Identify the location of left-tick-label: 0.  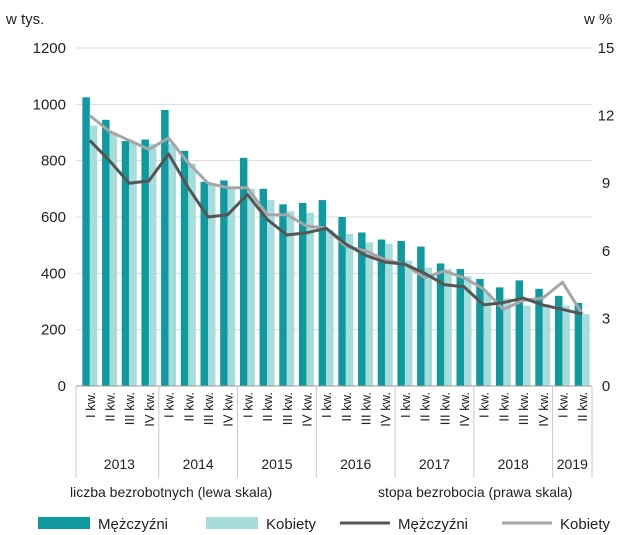
(62, 386).